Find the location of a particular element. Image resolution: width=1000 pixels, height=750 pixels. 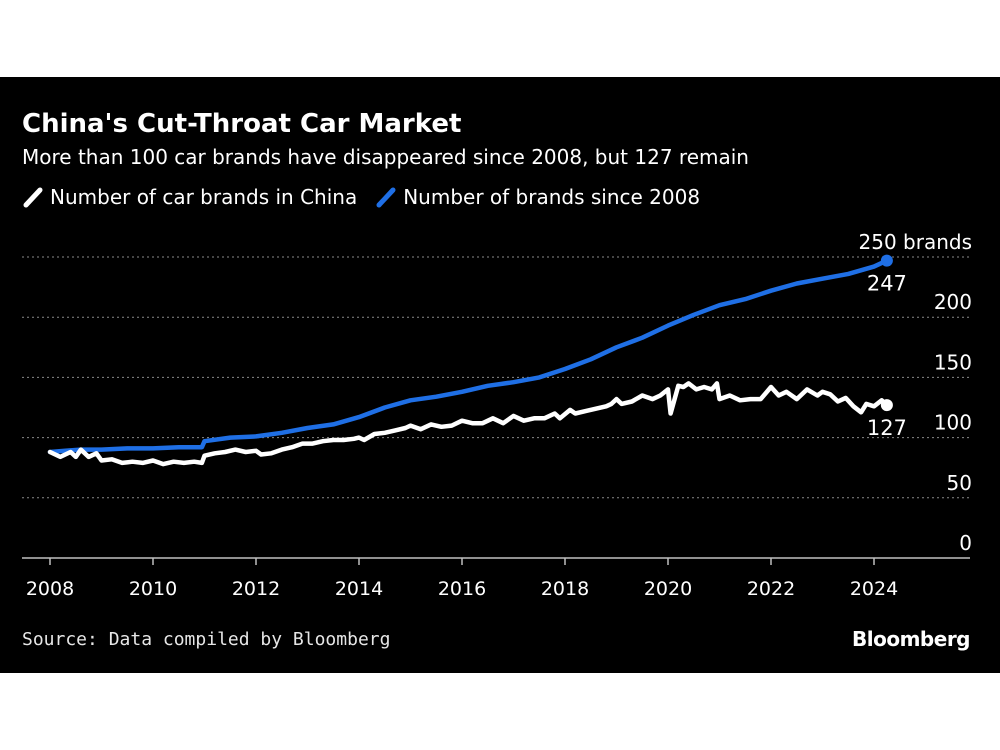

x-tick-label-2010: 2010 is located at coordinates (153, 589).